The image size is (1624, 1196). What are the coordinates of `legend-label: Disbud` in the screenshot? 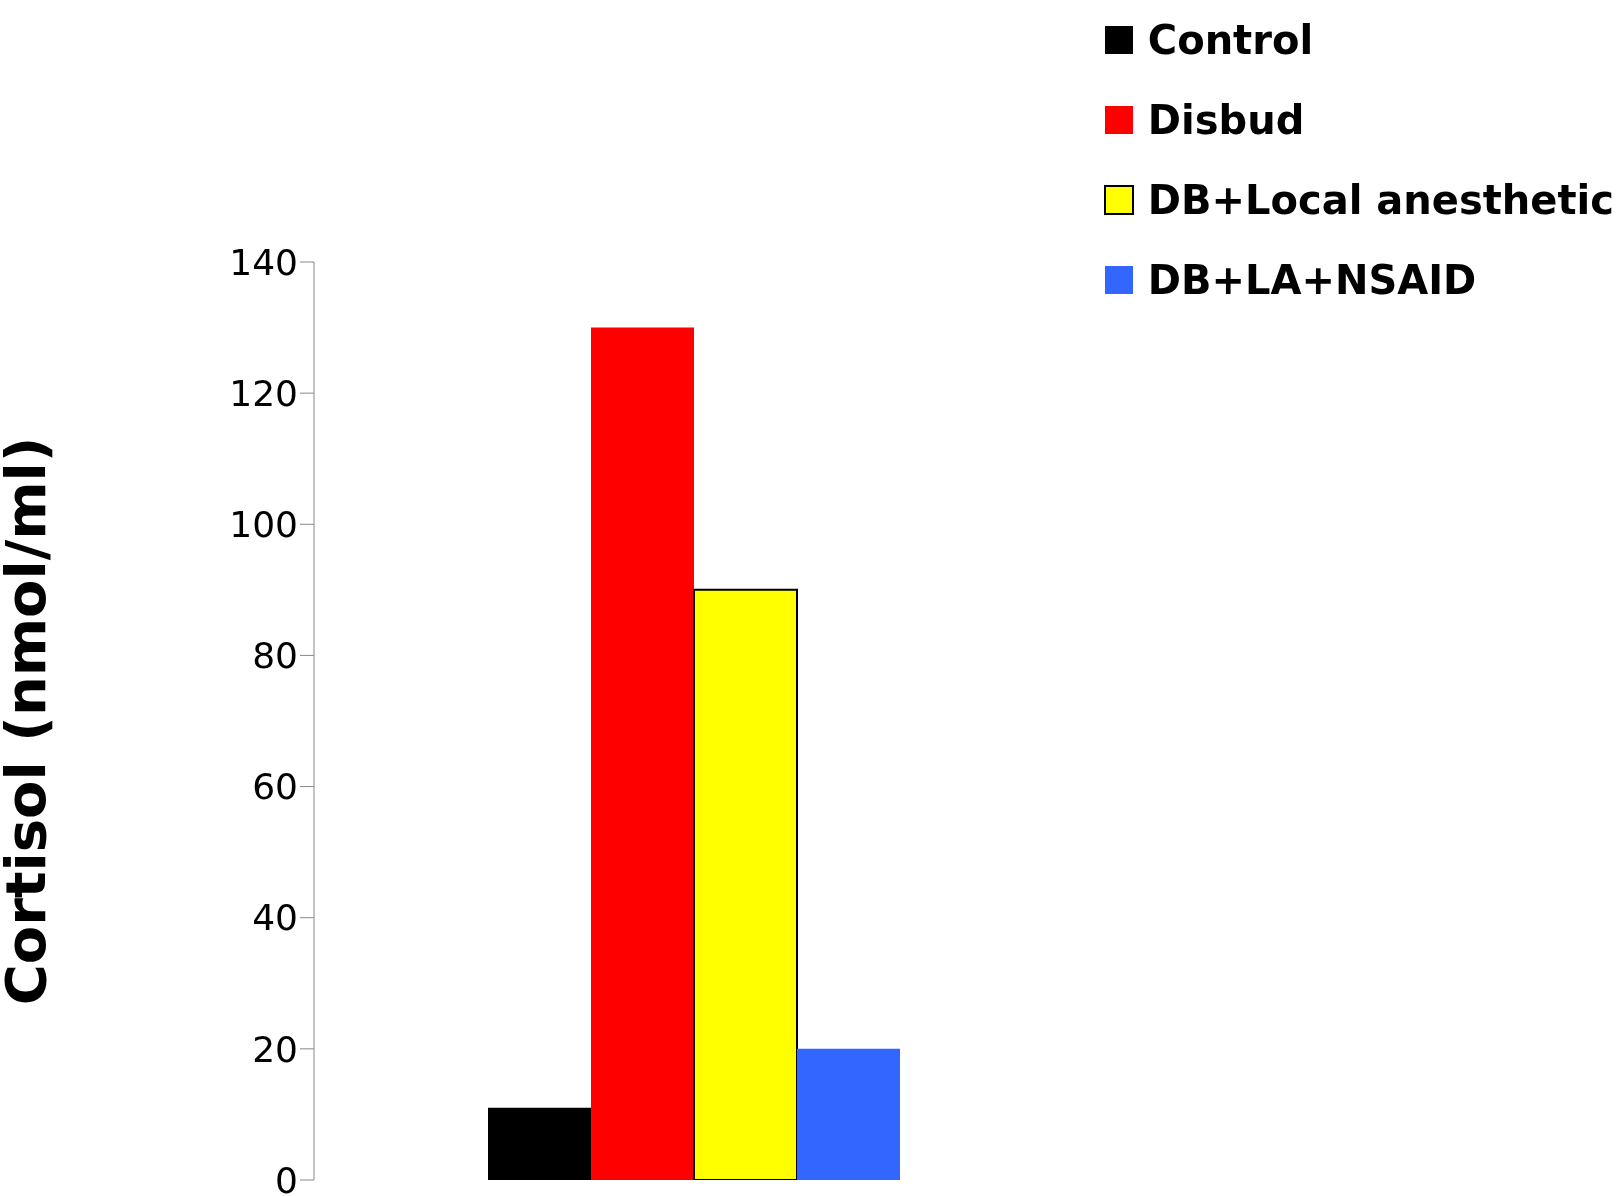 It's located at (1226, 120).